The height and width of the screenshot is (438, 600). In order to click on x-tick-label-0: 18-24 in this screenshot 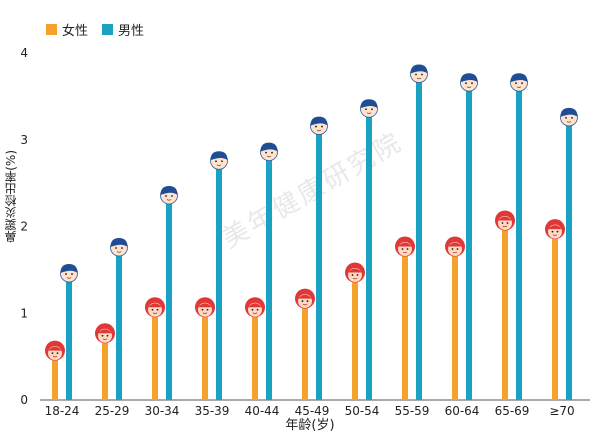, I will do `click(62, 411)`.